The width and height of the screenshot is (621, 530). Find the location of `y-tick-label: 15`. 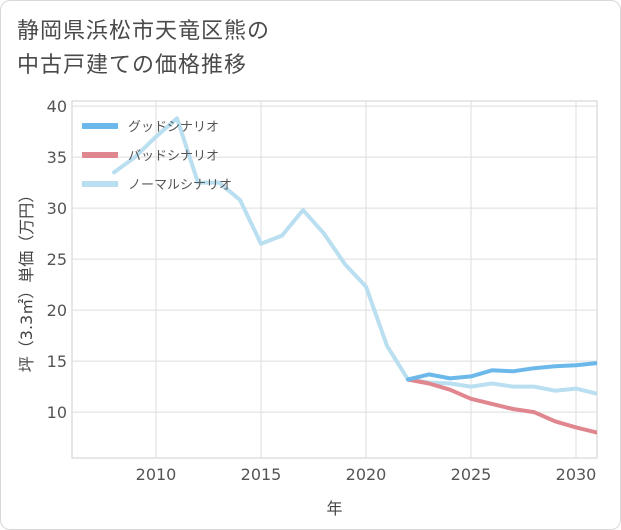

y-tick-label: 15 is located at coordinates (57, 361).